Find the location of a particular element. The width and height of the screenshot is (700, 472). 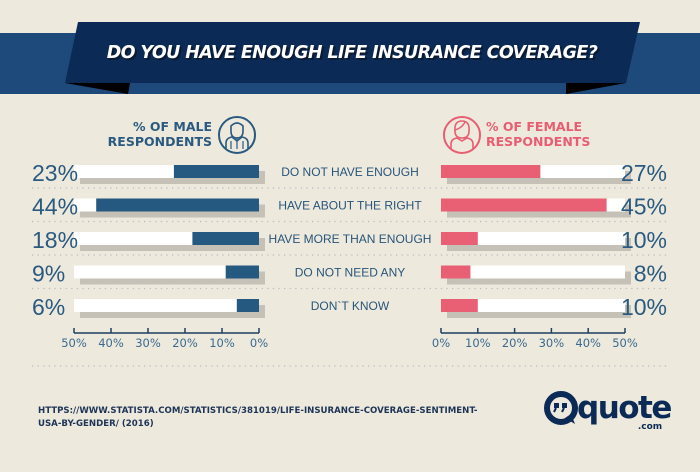

male-legend-line2: RESPONDENTS is located at coordinates (160, 141).